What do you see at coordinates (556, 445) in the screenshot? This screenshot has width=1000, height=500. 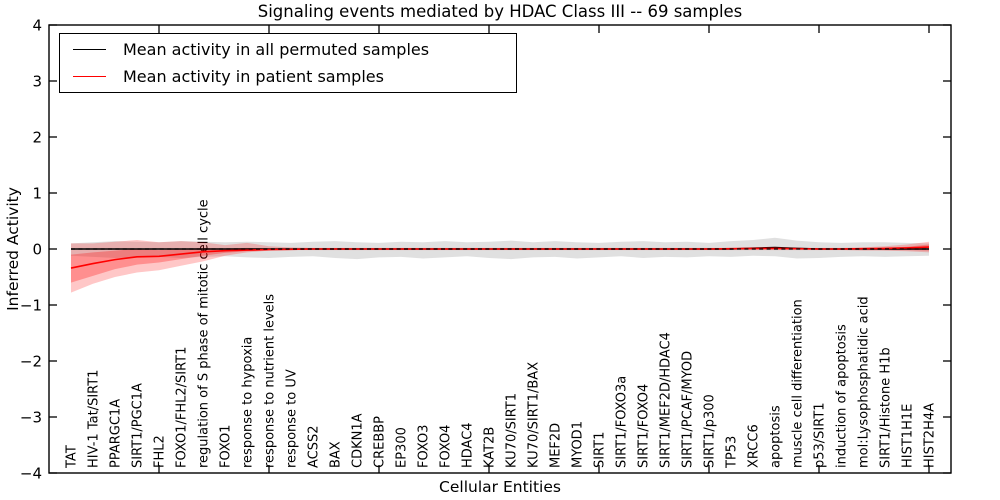 I see `x-category-label: MEF2D` at bounding box center [556, 445].